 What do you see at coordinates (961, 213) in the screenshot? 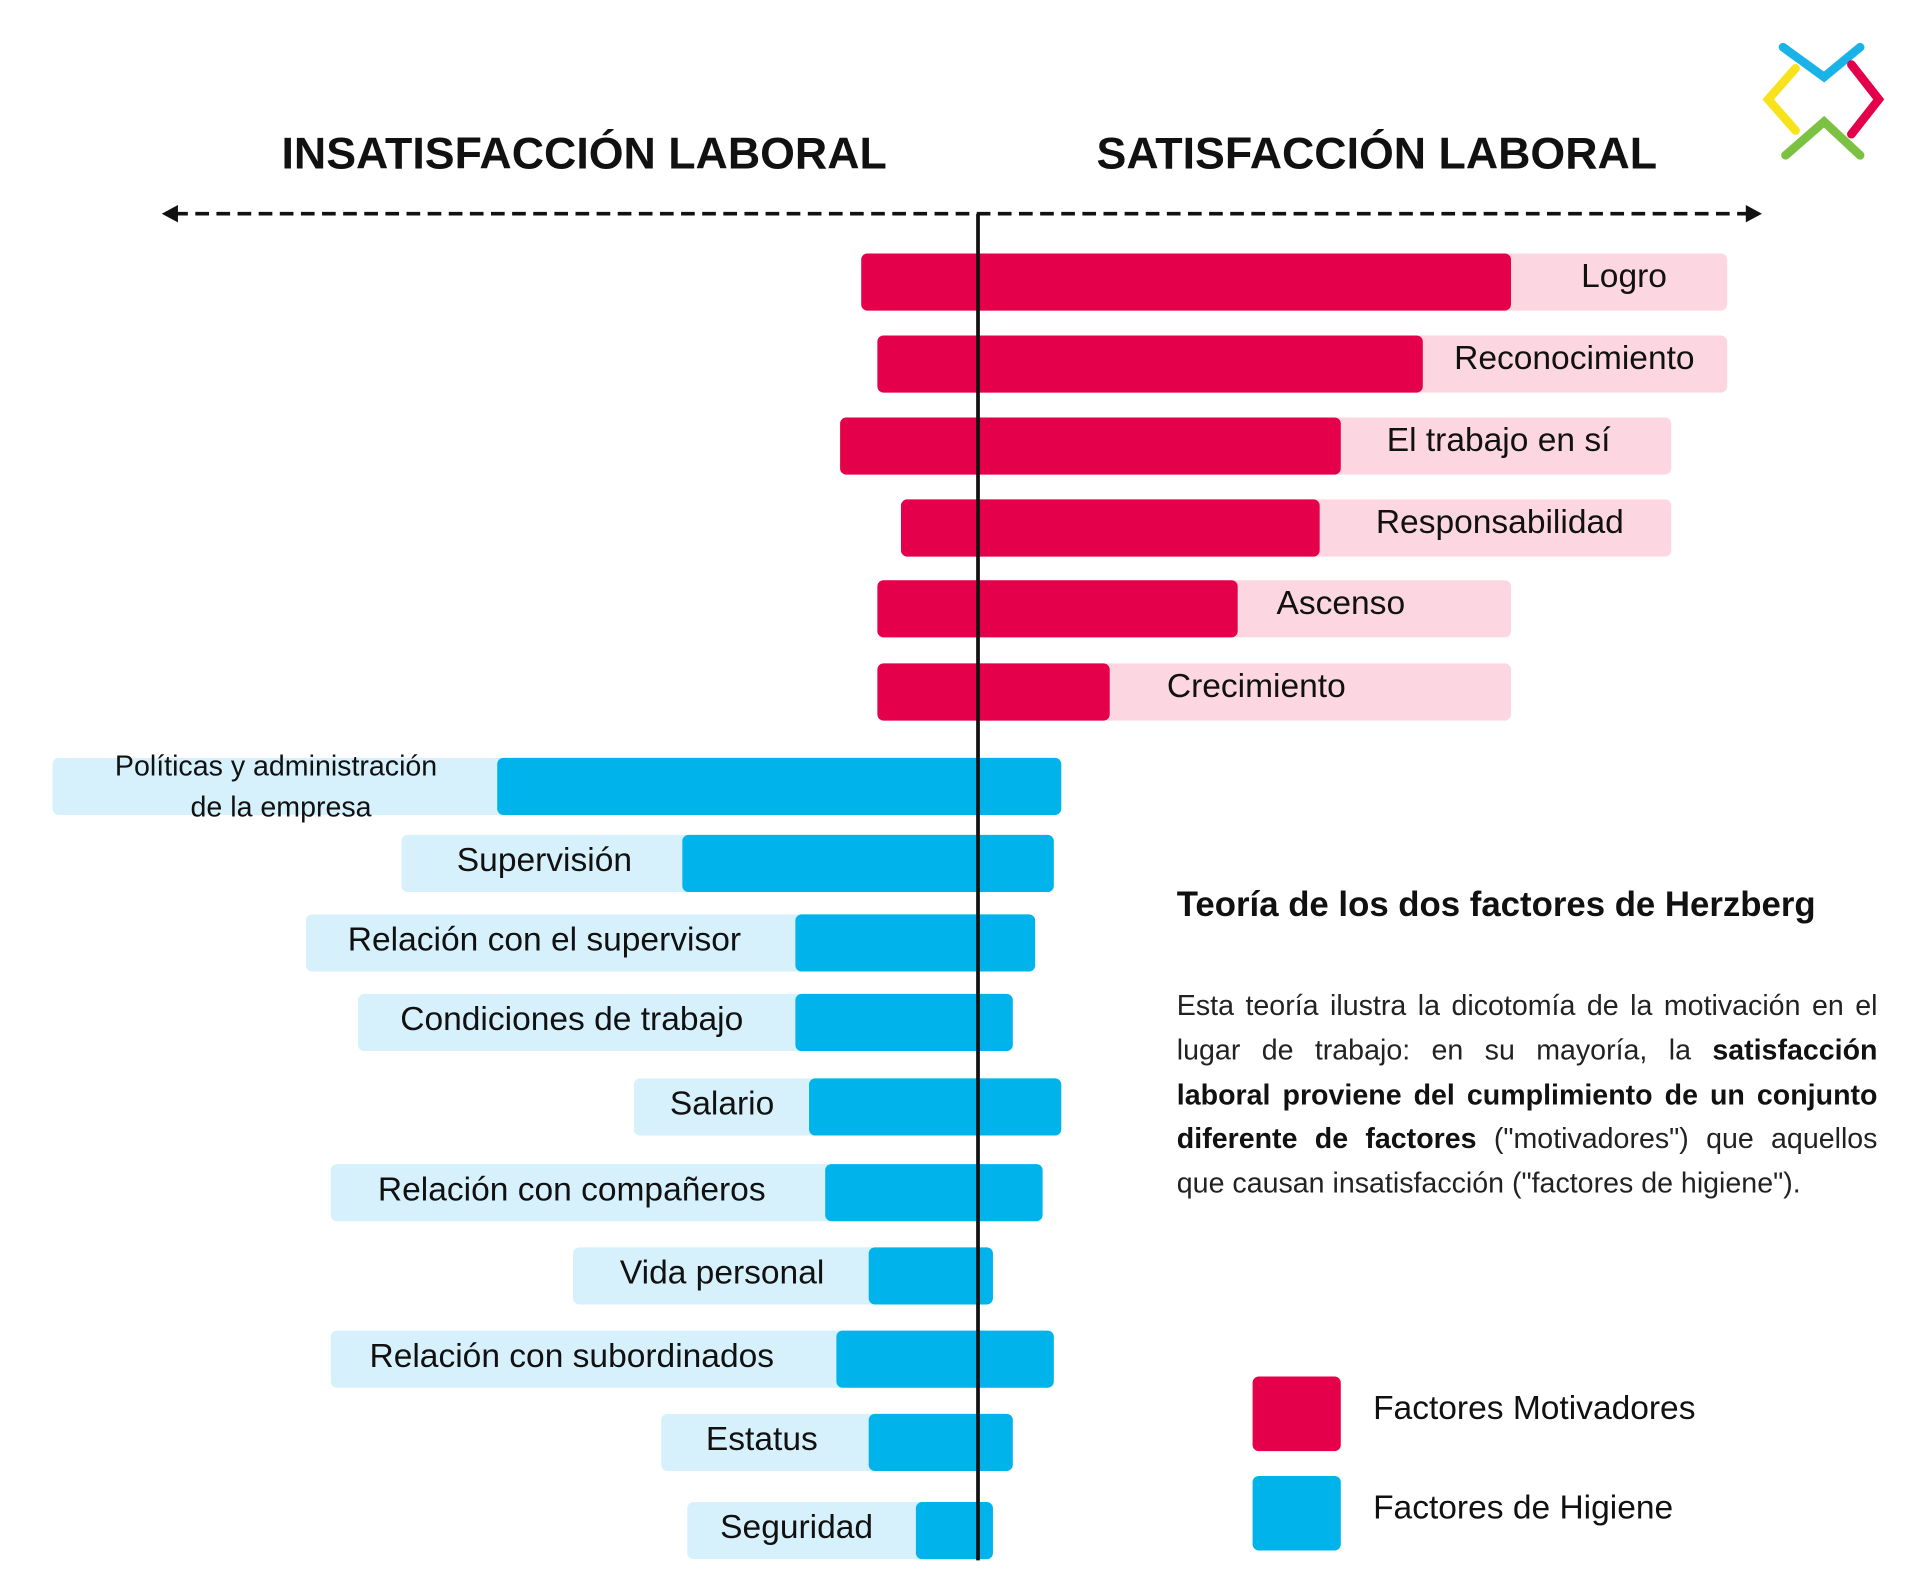
I see `axis-arrow` at bounding box center [961, 213].